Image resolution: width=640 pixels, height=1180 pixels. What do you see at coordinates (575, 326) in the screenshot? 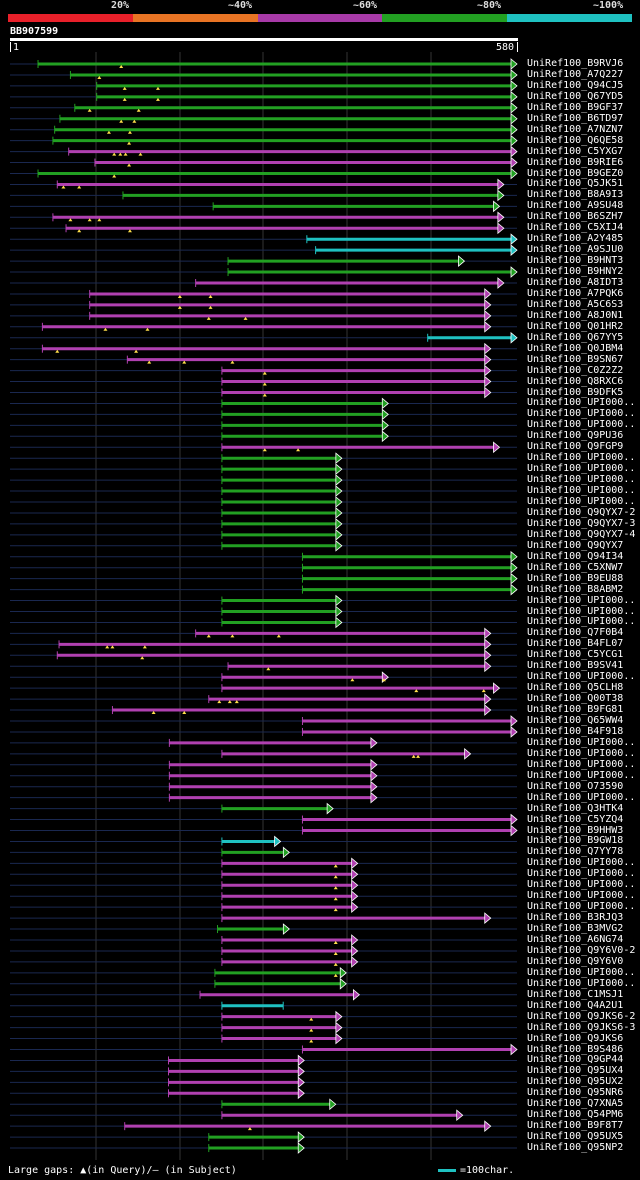
I see `hit-label: UniRef100_Q01HR2` at bounding box center [575, 326].